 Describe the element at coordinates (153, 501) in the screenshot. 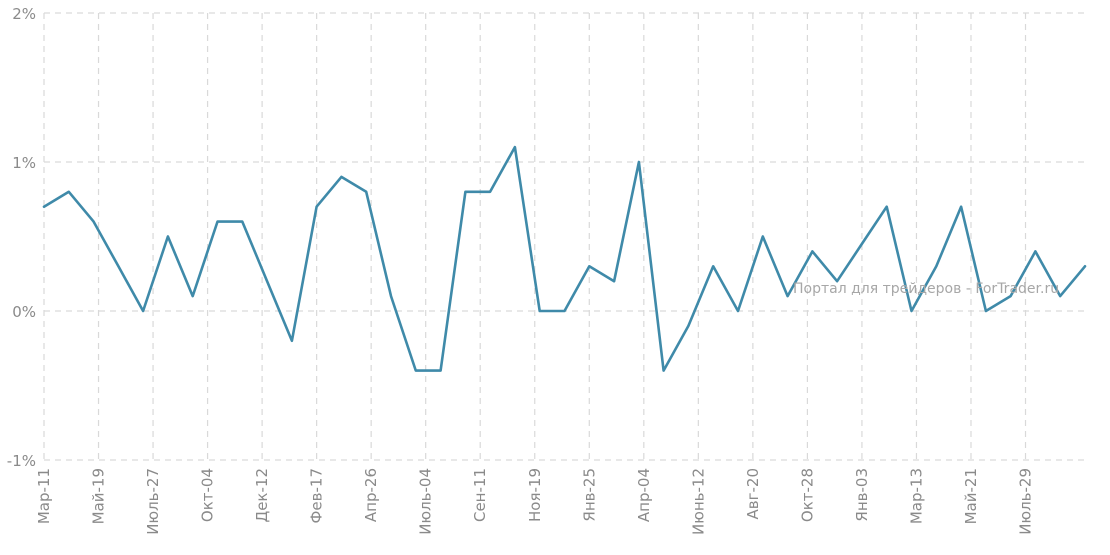

I see `x-tick-label: Июль-27` at that location.